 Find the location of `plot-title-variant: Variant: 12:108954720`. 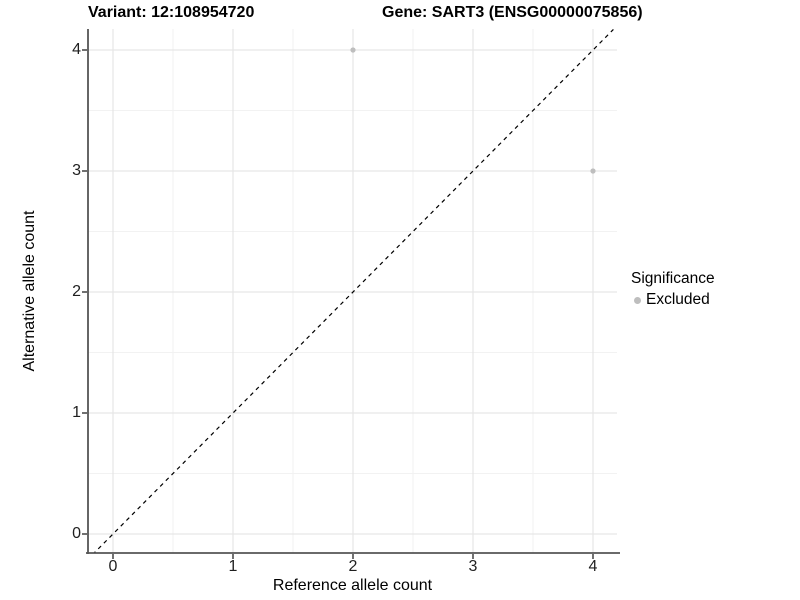

plot-title-variant: Variant: 12:108954720 is located at coordinates (171, 12).